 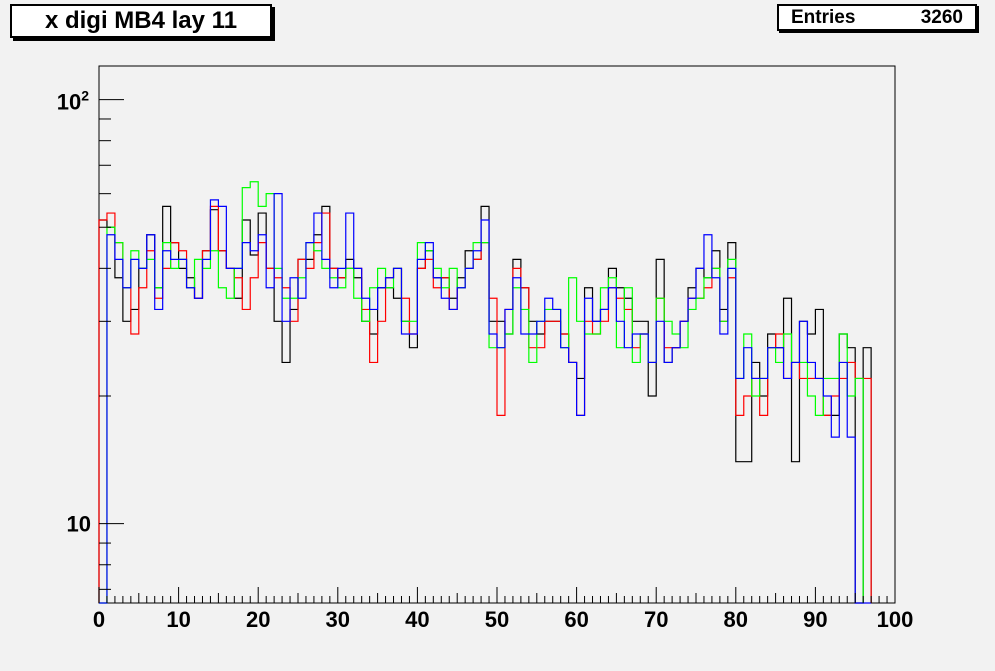 I want to click on x-tick-label: 40, so click(x=417, y=619).